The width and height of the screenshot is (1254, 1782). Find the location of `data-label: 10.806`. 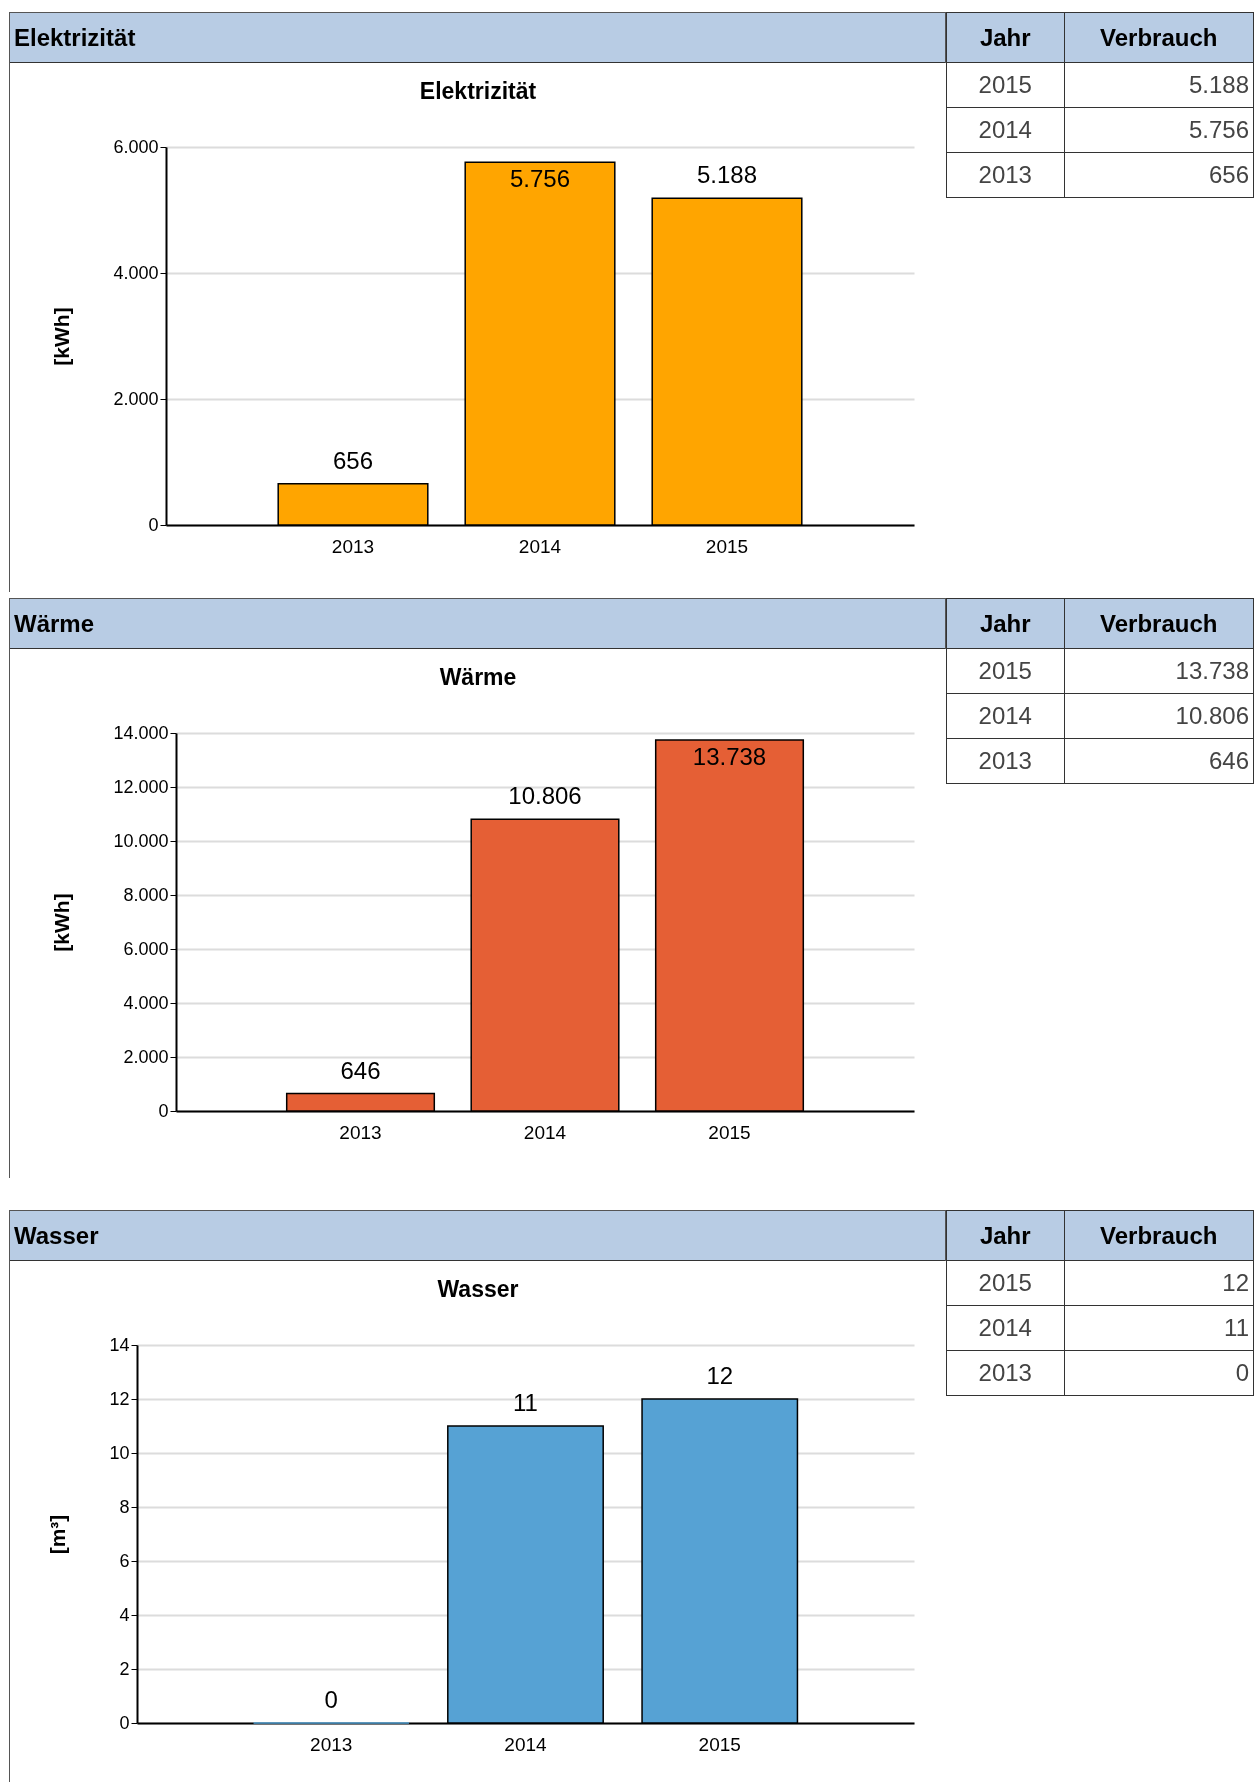

data-label: 10.806 is located at coordinates (545, 796).